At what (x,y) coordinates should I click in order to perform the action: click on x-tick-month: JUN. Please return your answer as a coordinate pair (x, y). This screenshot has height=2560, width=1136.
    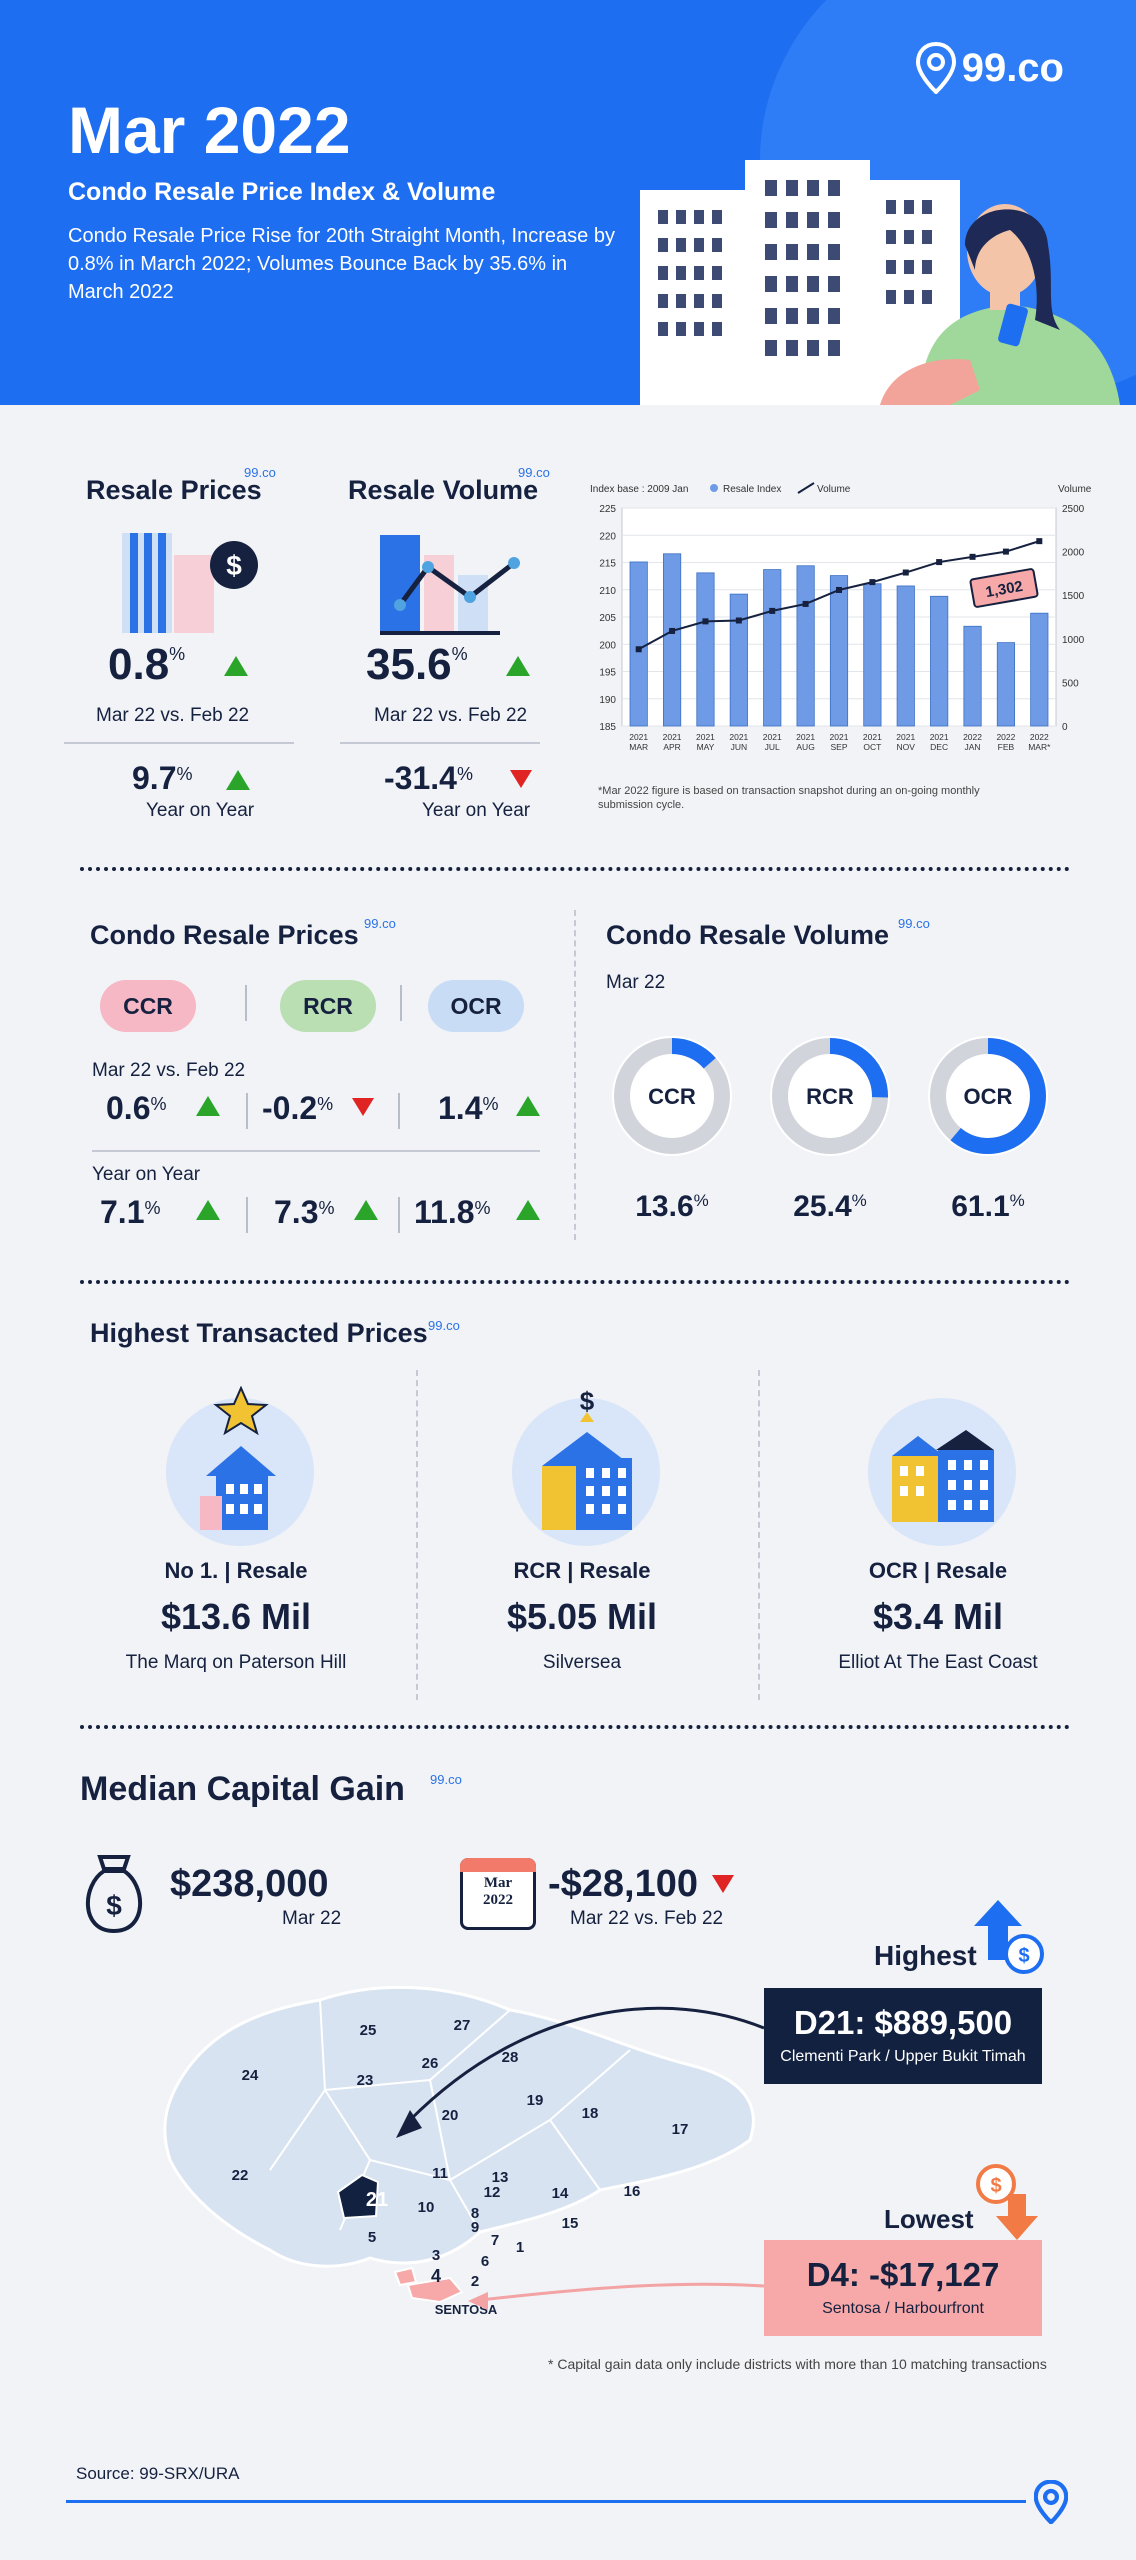
    Looking at the image, I should click on (739, 747).